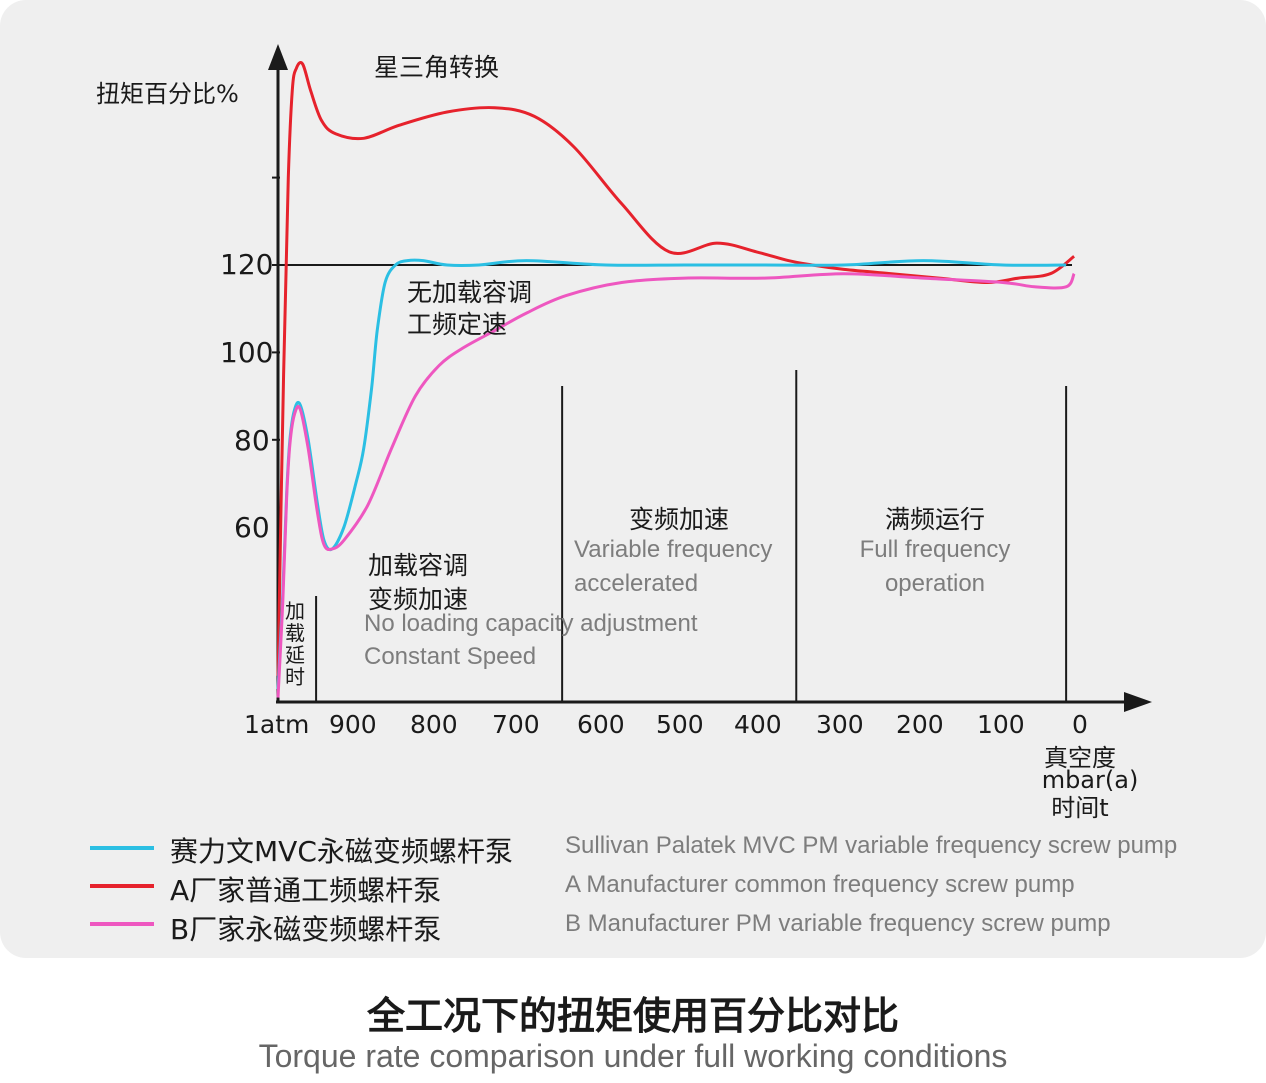 Image resolution: width=1266 pixels, height=1083 pixels. I want to click on x-tick-label-1atm: 1atm, so click(277, 724).